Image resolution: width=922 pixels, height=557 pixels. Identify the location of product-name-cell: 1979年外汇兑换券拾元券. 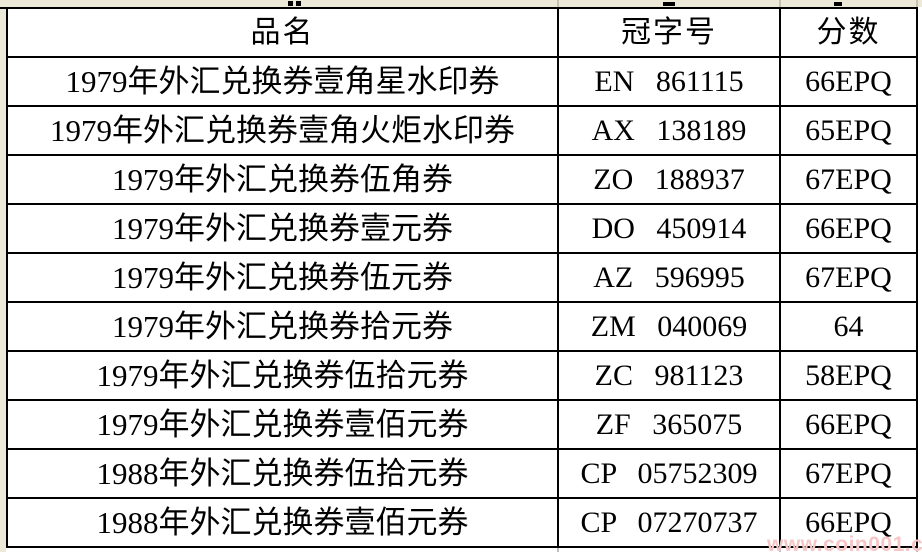
(282, 326).